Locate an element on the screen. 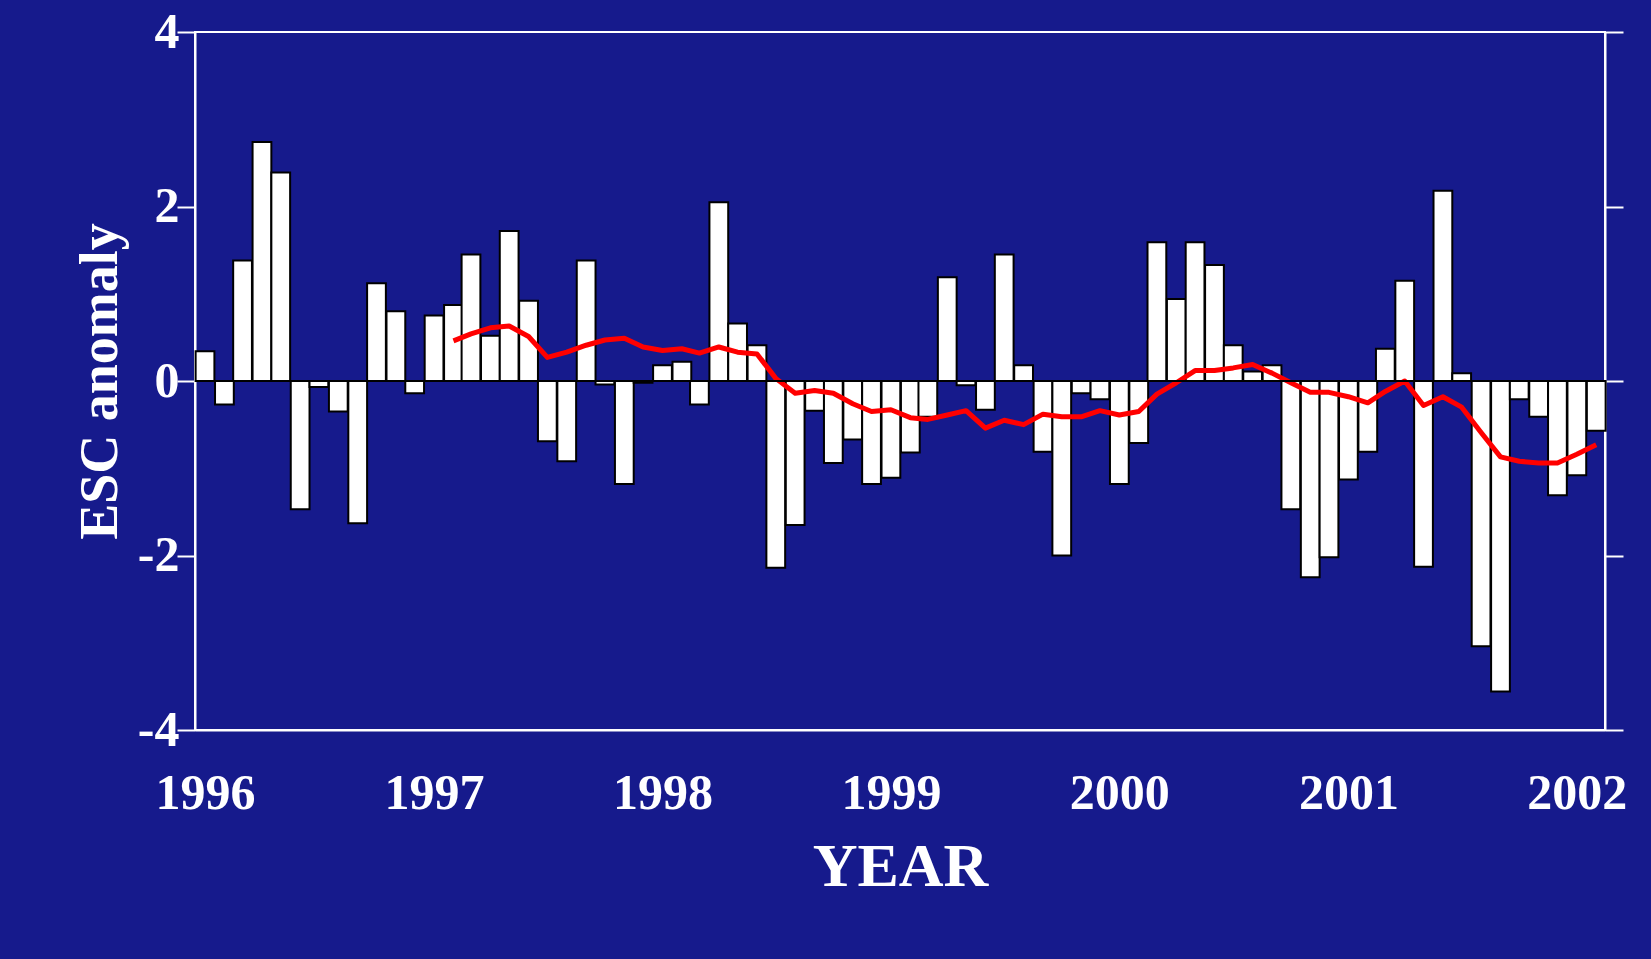 This screenshot has width=1651, height=959. x-tick-label: 2001 is located at coordinates (1348, 791).